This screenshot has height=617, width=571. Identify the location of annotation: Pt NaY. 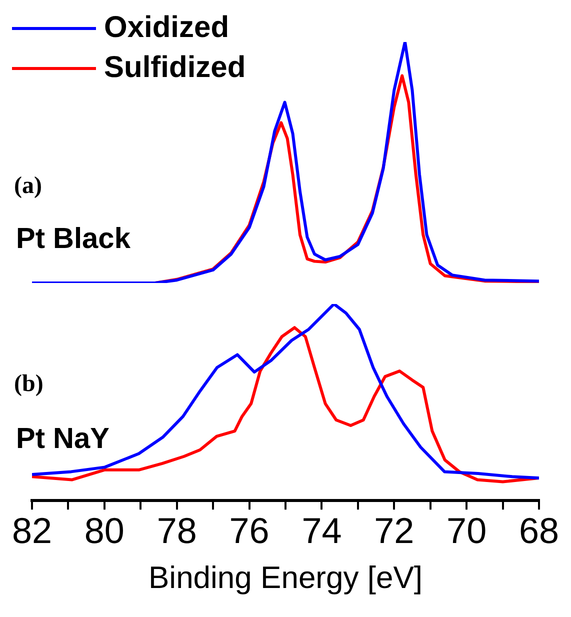
(63, 439).